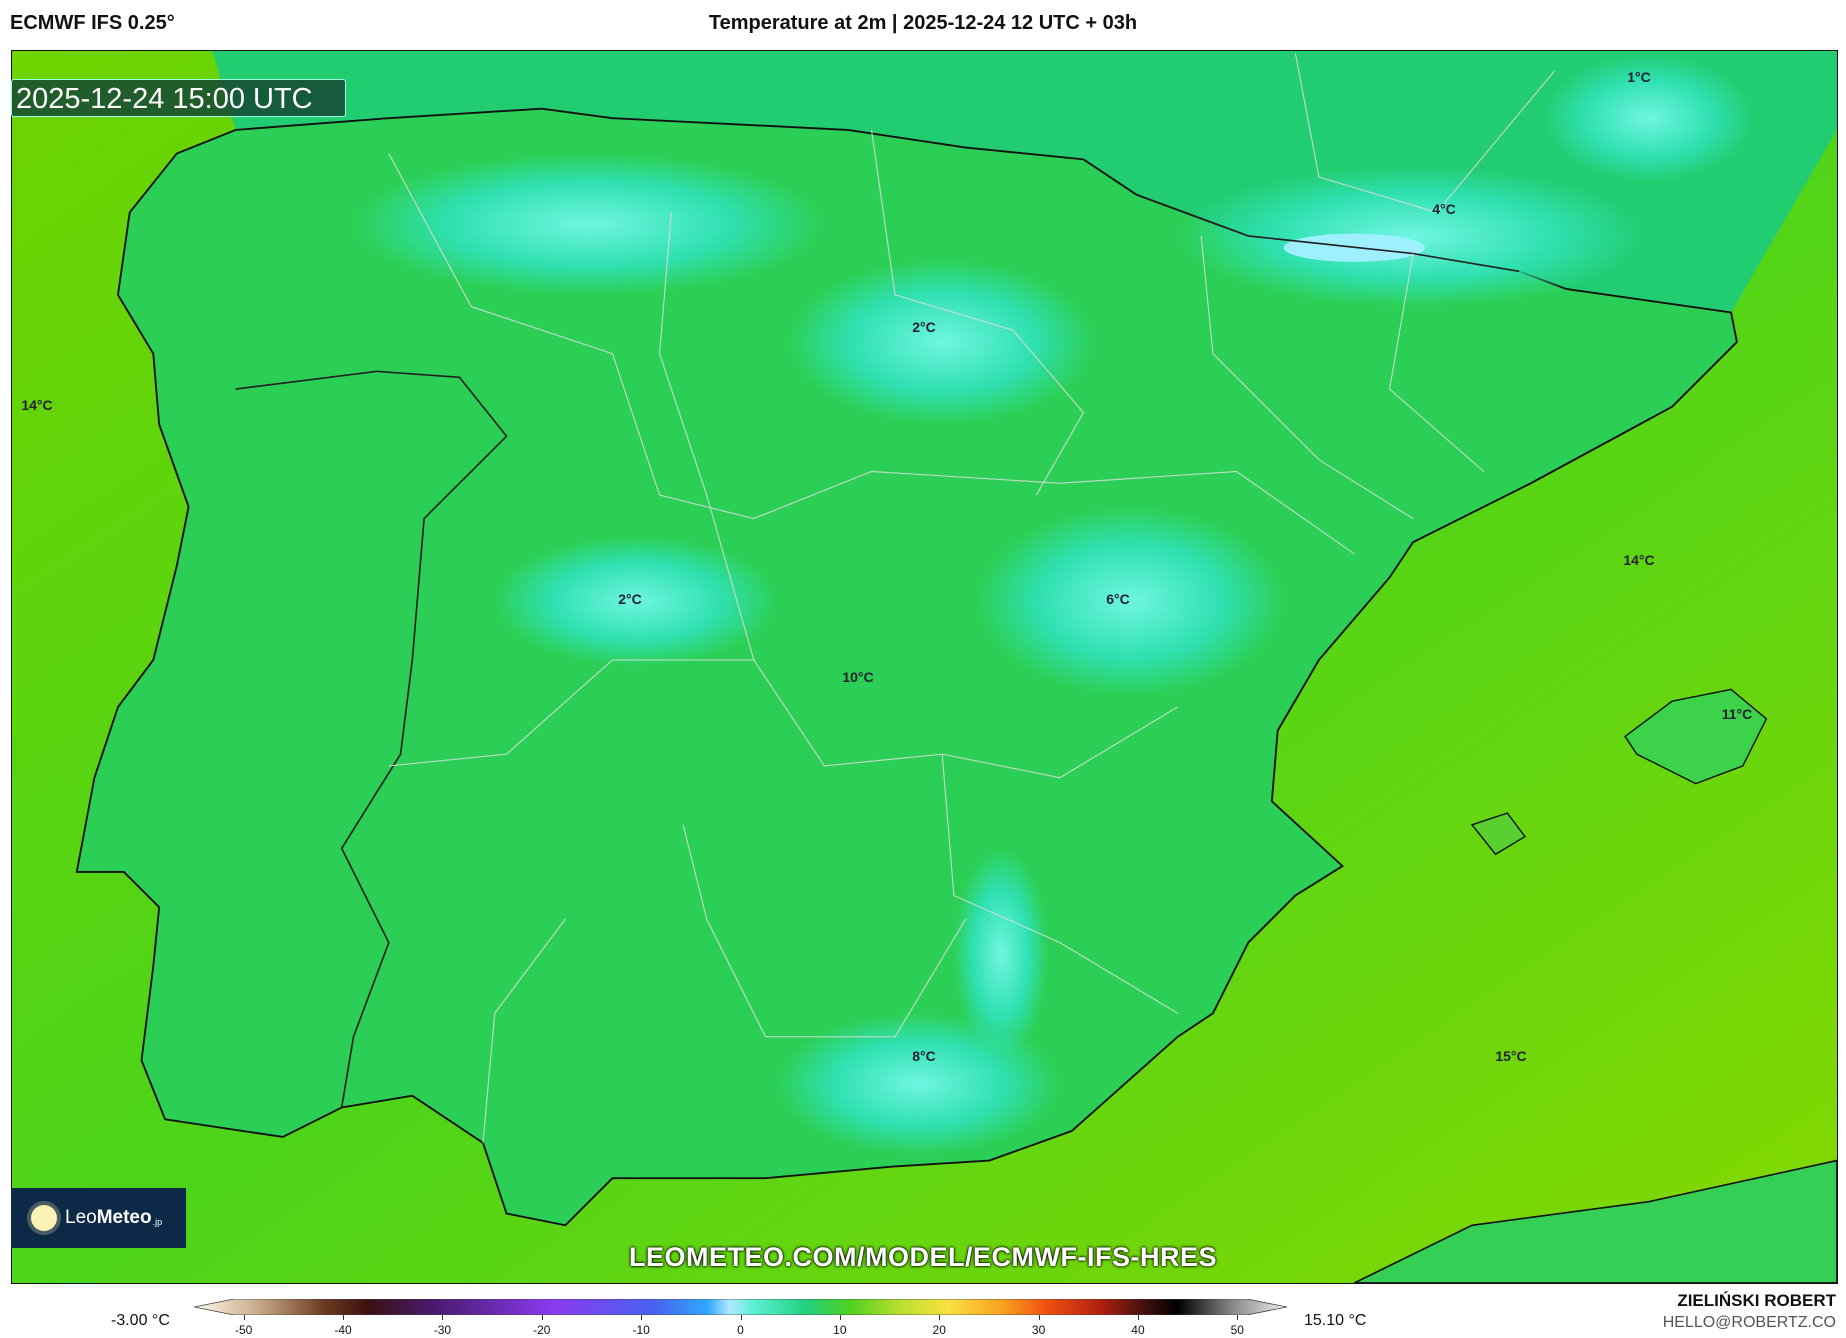 This screenshot has width=1846, height=1338. I want to click on ibiza, so click(1498, 834).